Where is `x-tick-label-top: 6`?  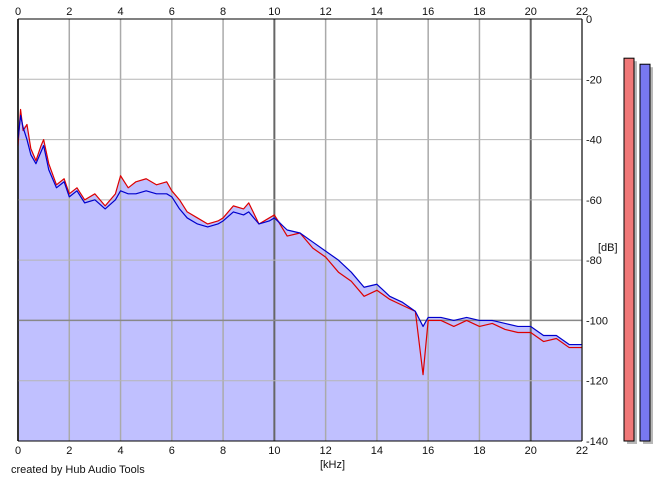 x-tick-label-top: 6 is located at coordinates (172, 12).